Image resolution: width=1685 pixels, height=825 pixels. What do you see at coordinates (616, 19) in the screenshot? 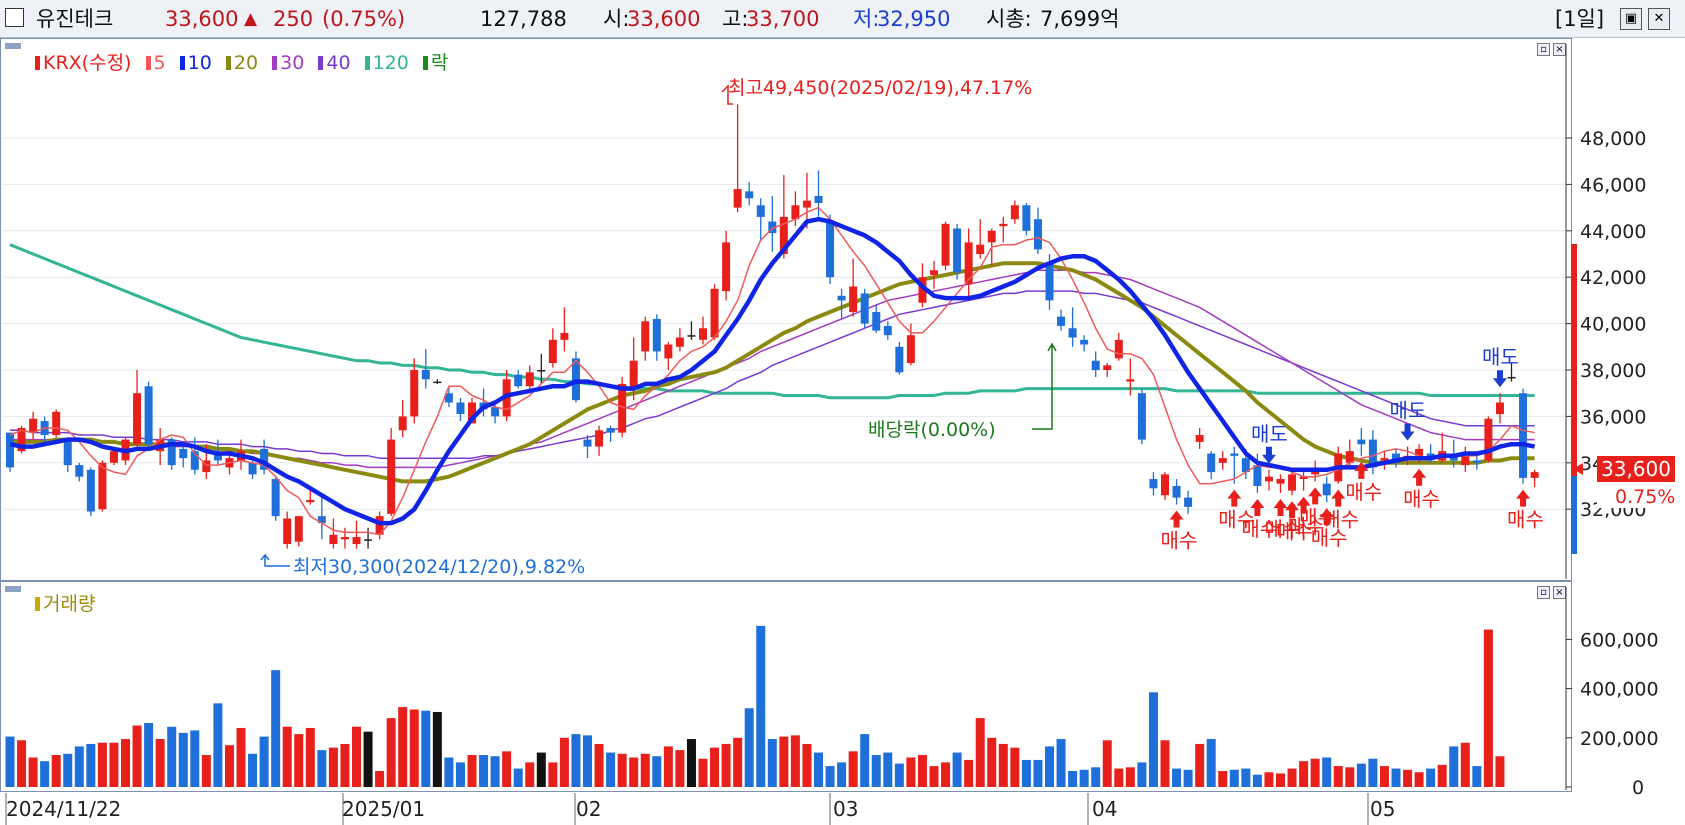
I see `open-label: 시:` at bounding box center [616, 19].